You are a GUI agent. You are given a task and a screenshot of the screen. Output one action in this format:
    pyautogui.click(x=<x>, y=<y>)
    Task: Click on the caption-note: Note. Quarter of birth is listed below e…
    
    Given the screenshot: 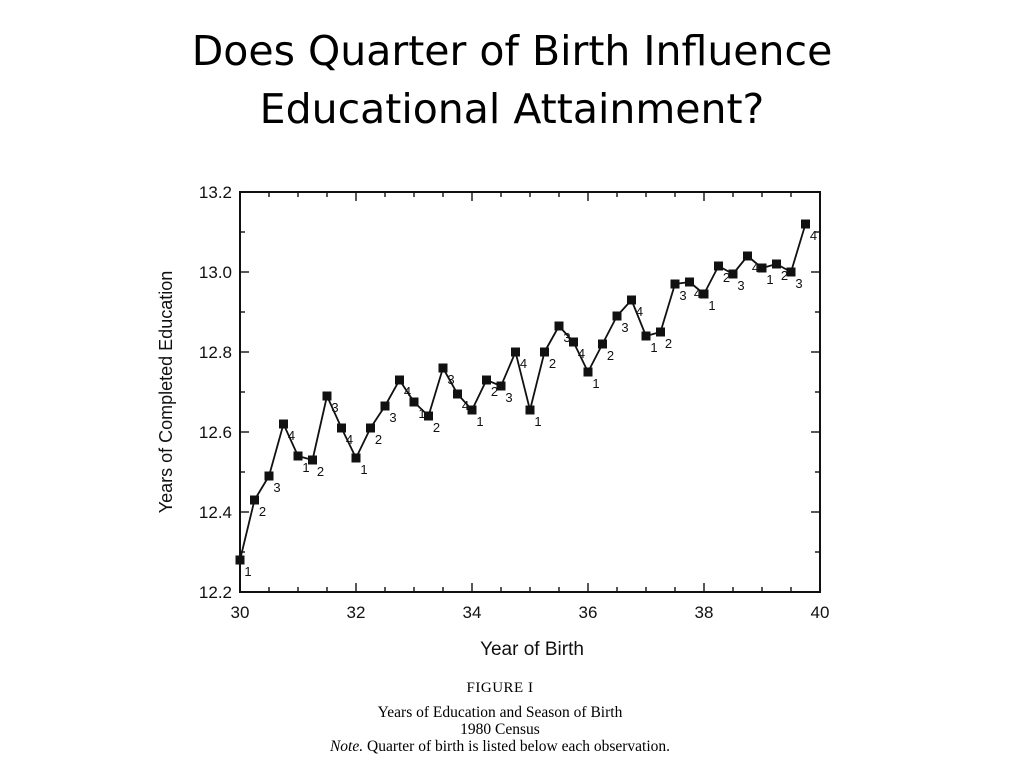 What is the action you would take?
    pyautogui.click(x=500, y=747)
    